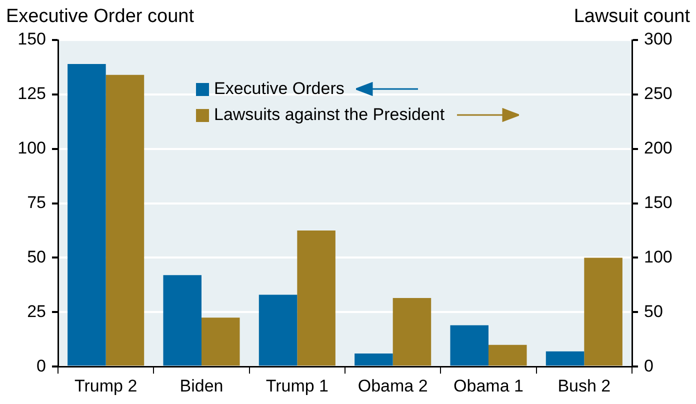 The image size is (696, 404). What do you see at coordinates (100, 17) in the screenshot?
I see `y-axis-title: Executive Order count` at bounding box center [100, 17].